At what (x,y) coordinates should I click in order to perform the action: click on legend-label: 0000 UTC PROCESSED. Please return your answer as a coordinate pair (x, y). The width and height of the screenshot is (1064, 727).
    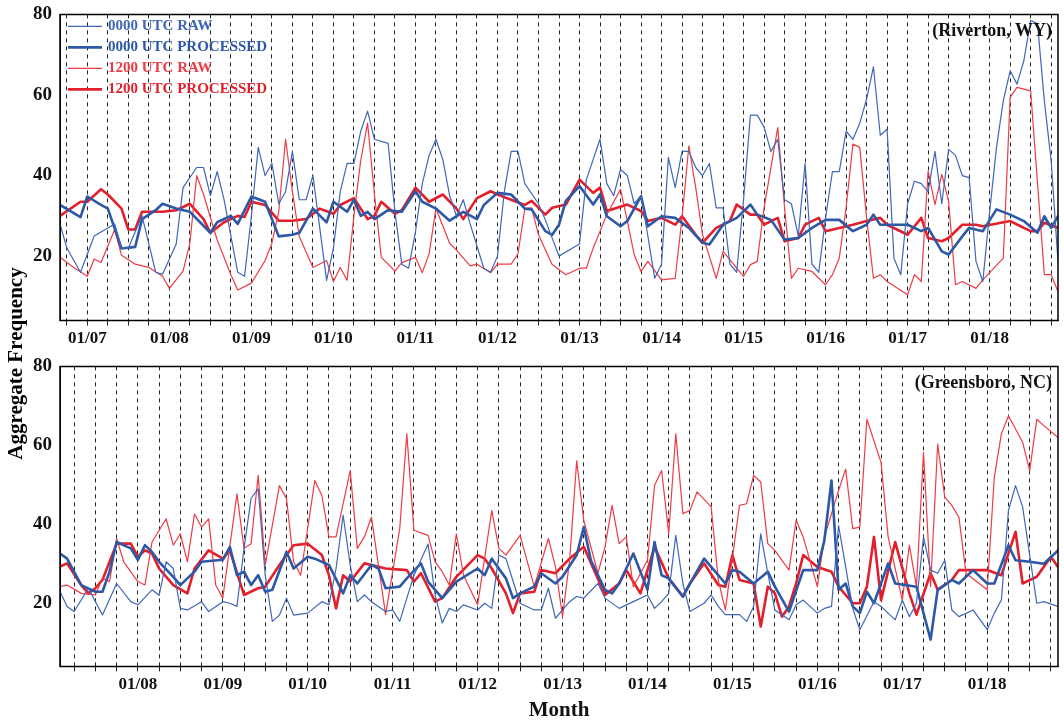
    Looking at the image, I should click on (188, 46).